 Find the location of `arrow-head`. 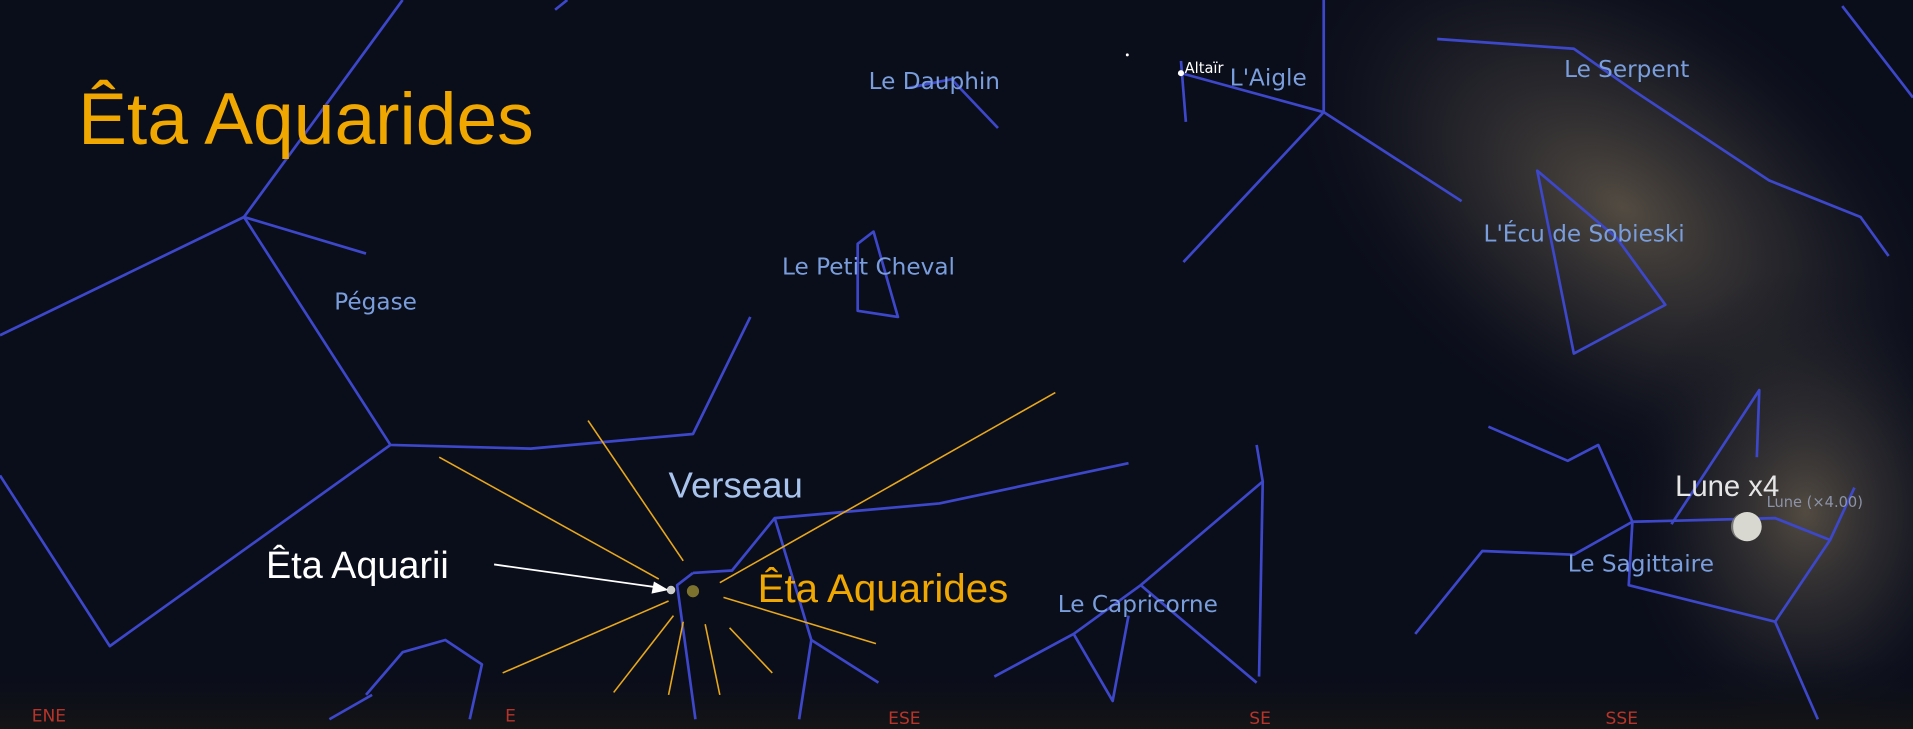

arrow-head is located at coordinates (660, 587).